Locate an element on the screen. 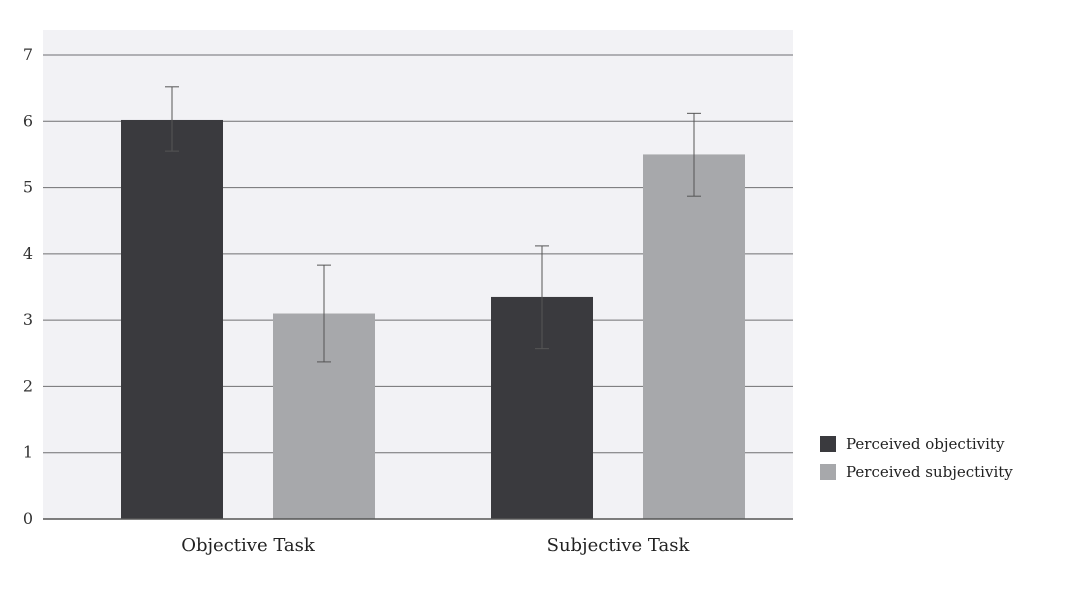  y-tick-label-0: 0 is located at coordinates (28, 518).